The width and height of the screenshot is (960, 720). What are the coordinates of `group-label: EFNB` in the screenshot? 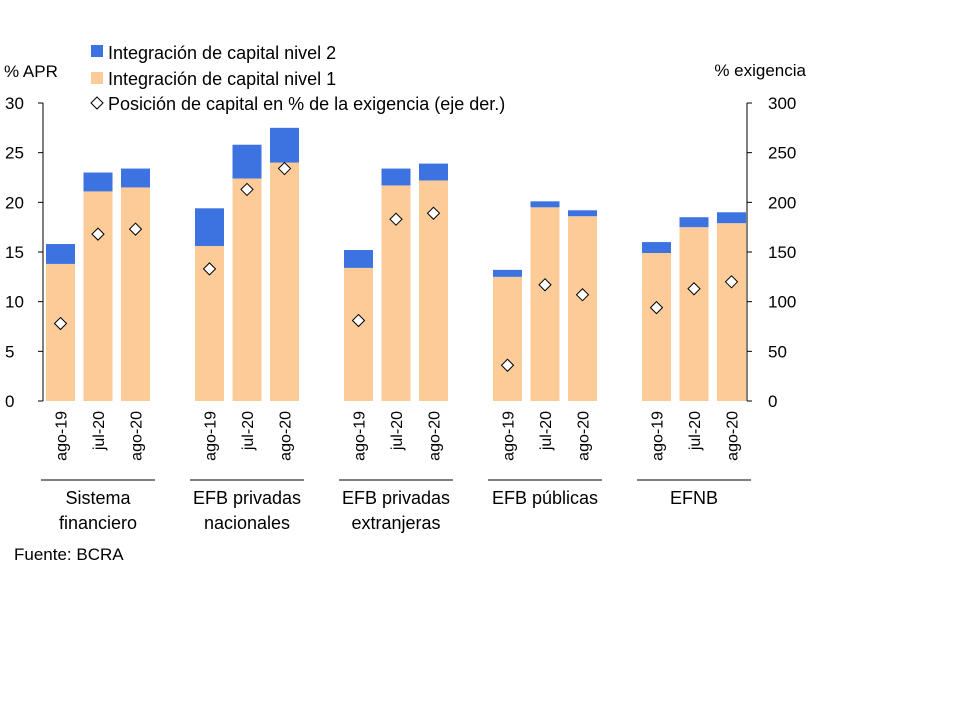 It's located at (694, 498).